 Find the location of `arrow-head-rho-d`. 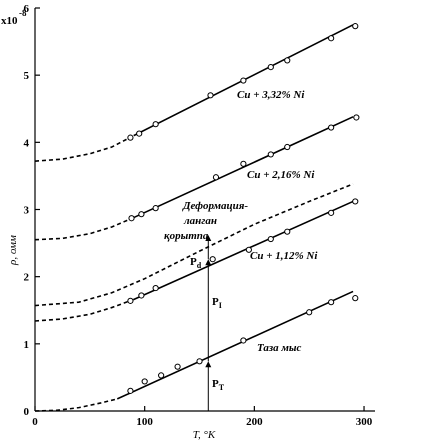

arrow-head-rho-d is located at coordinates (208, 238).